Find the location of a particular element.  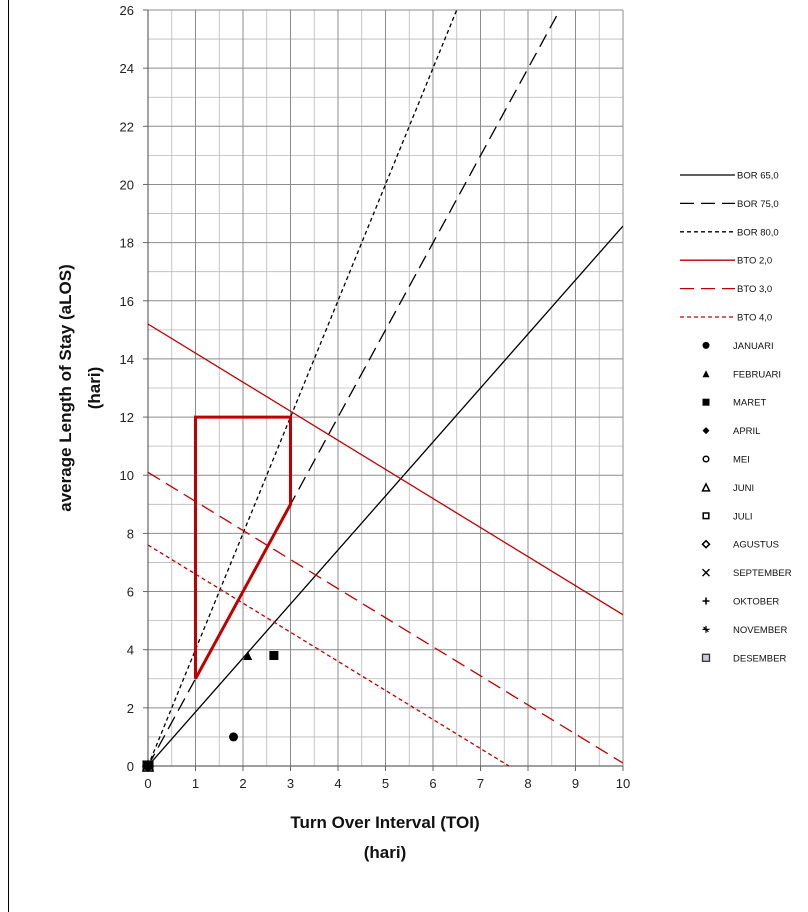

efficiency-area is located at coordinates (243, 547).